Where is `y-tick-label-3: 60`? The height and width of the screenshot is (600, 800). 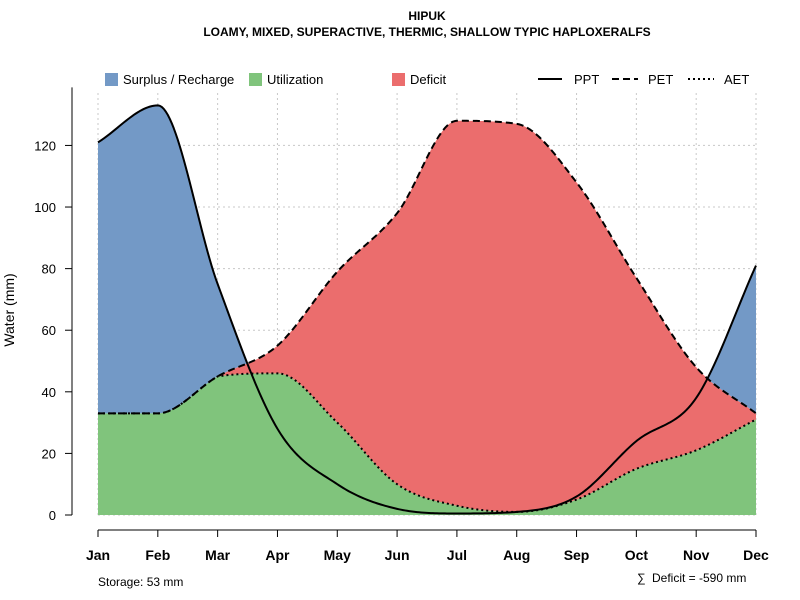 y-tick-label-3: 60 is located at coordinates (49, 330).